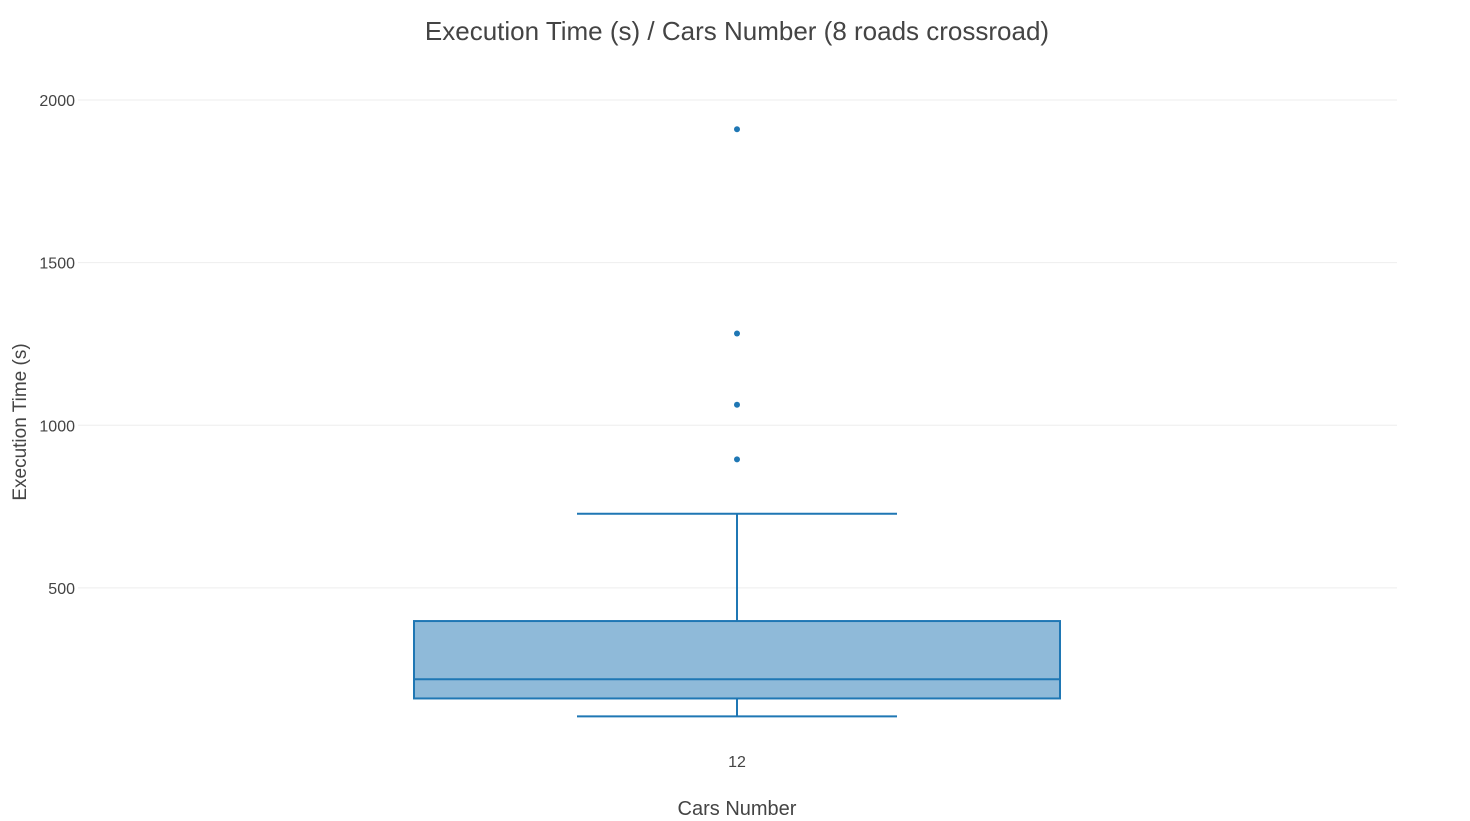  I want to click on y-tick-label: 1500, so click(57, 264).